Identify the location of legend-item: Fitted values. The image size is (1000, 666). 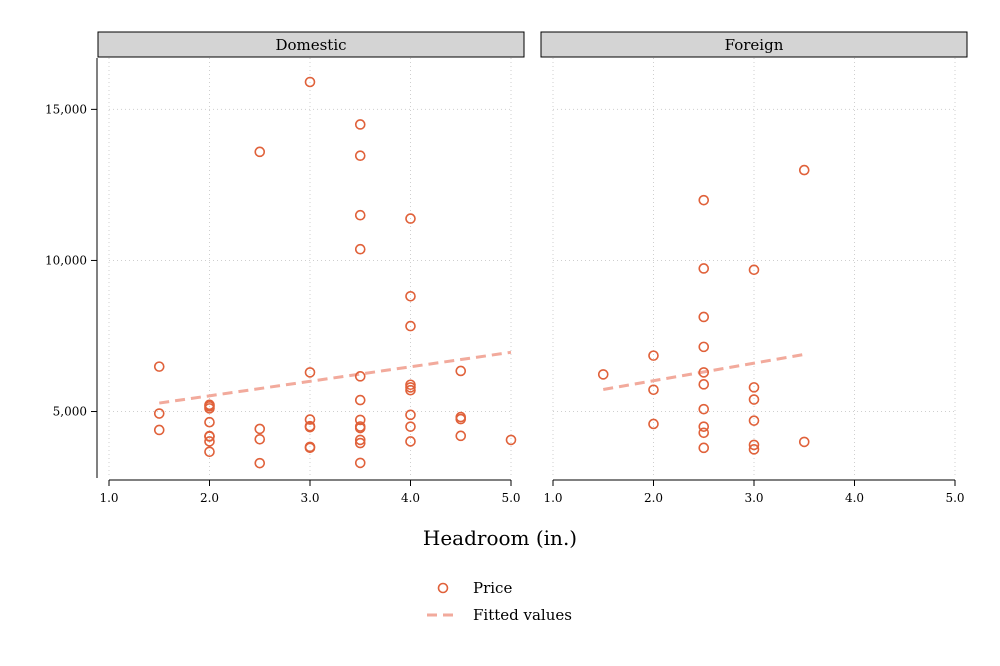
(499, 615).